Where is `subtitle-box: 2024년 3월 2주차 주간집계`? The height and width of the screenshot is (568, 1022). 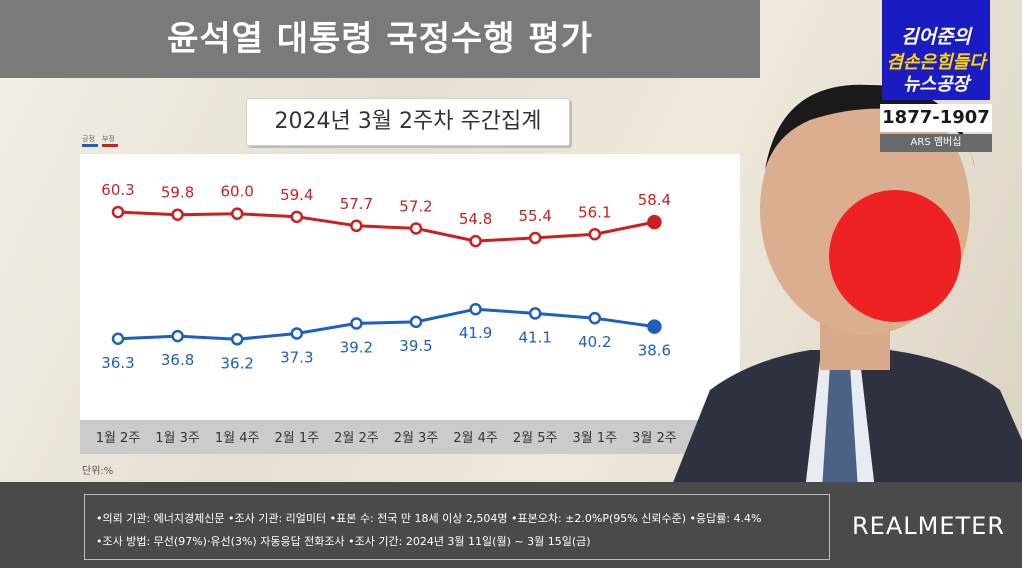 subtitle-box: 2024년 3월 2주차 주간집계 is located at coordinates (408, 122).